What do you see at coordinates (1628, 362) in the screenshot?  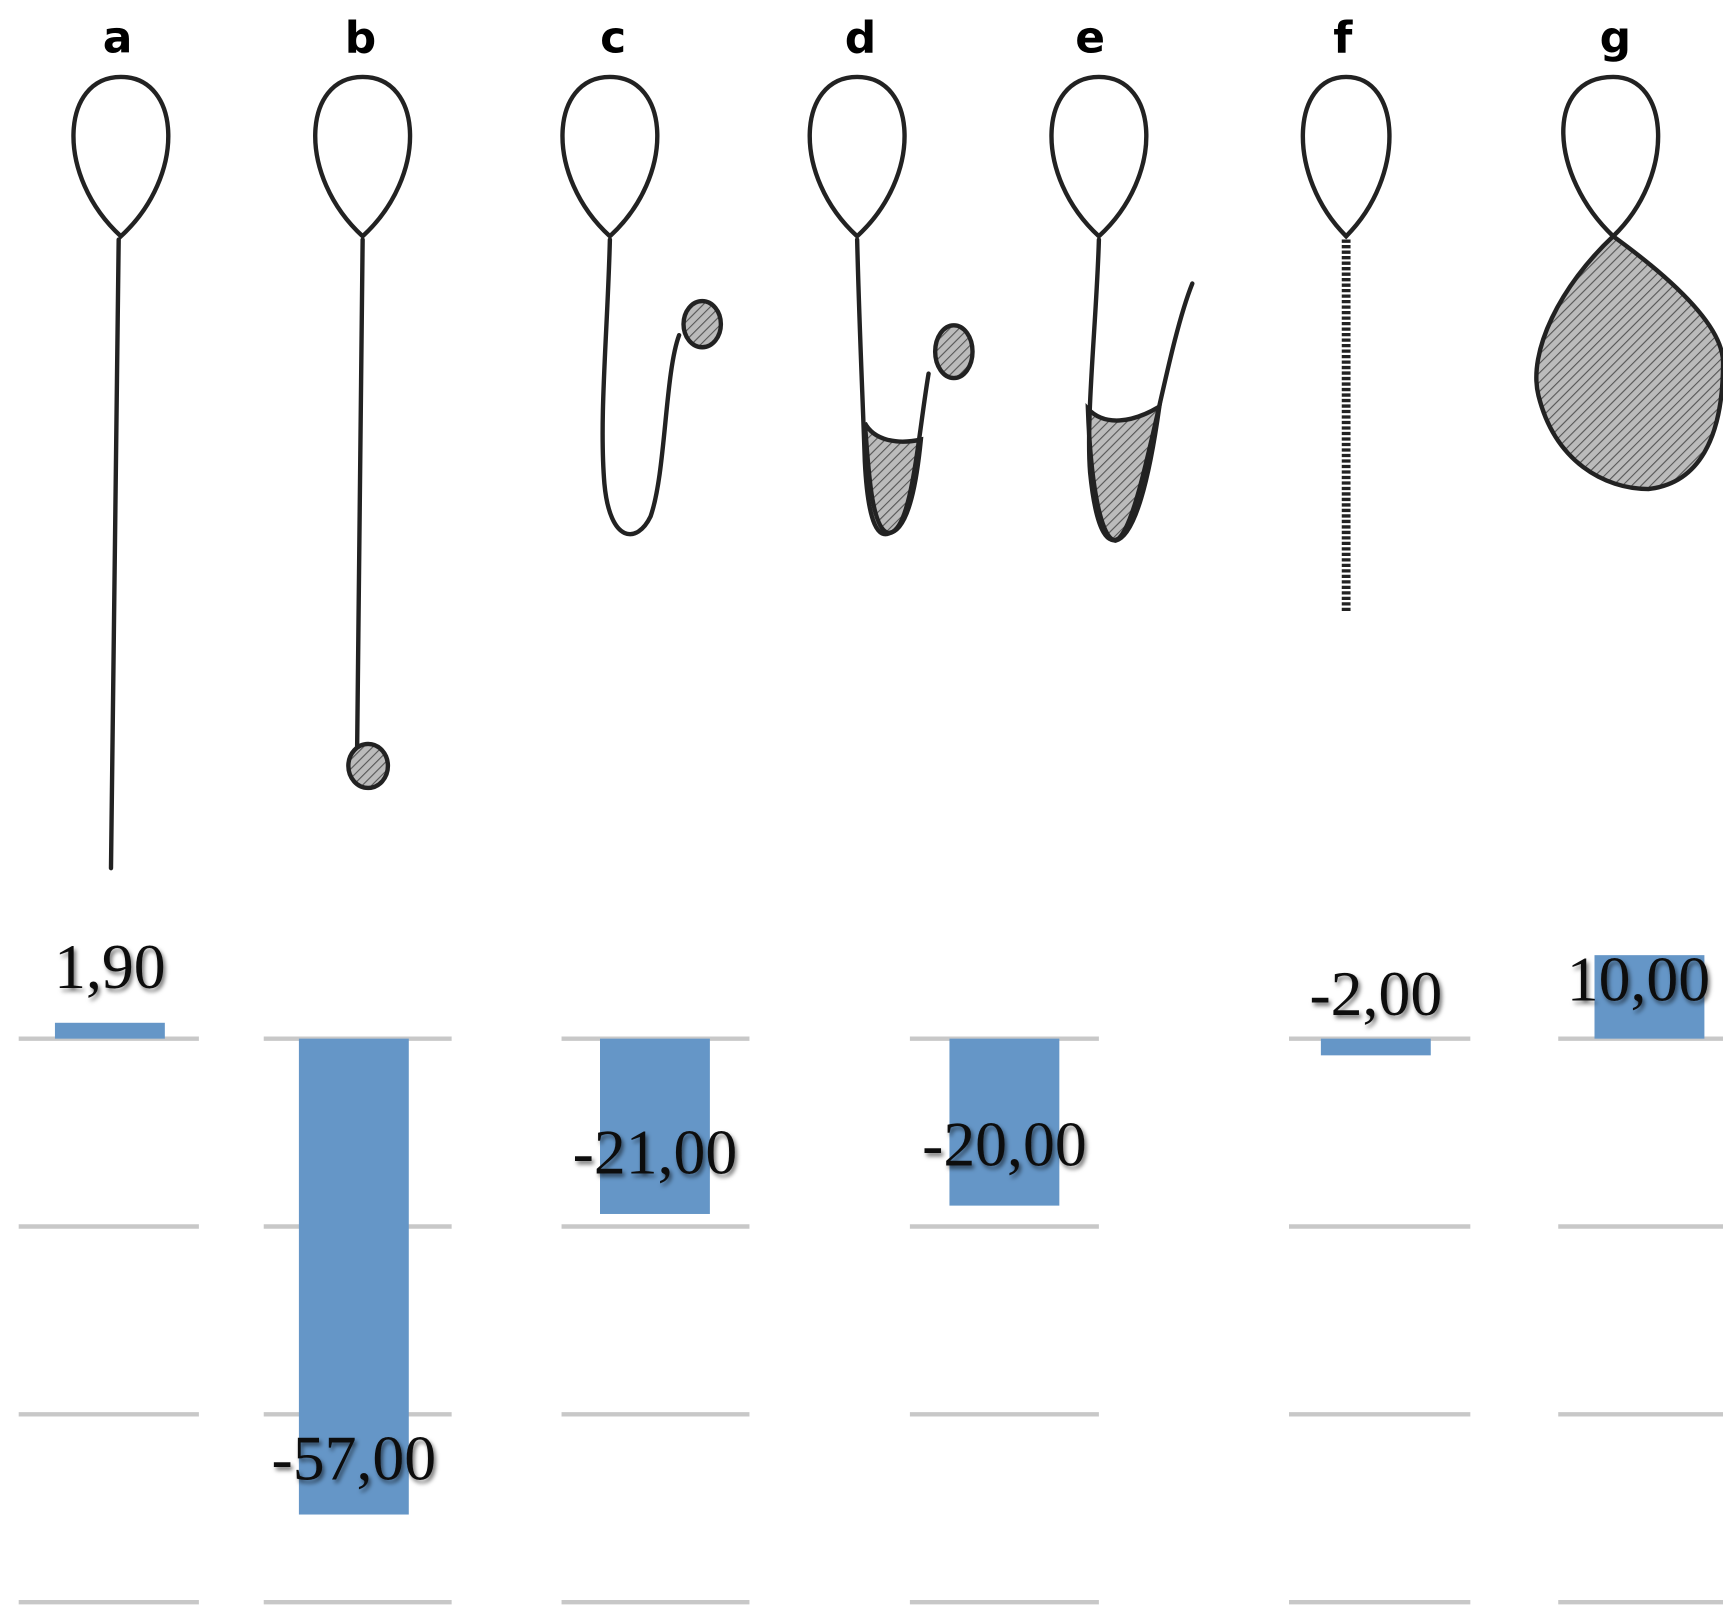 I see `sperm-g-body` at bounding box center [1628, 362].